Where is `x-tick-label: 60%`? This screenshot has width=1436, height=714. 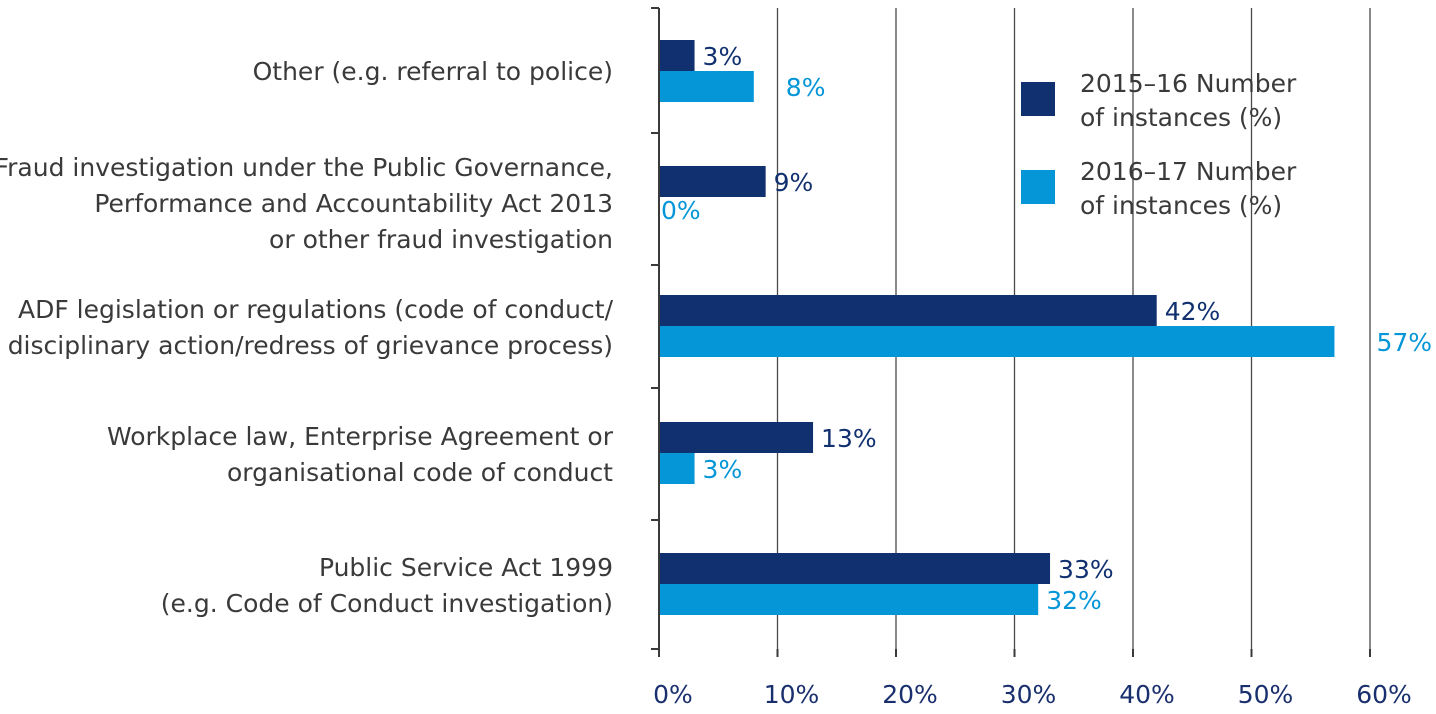 x-tick-label: 60% is located at coordinates (1384, 694).